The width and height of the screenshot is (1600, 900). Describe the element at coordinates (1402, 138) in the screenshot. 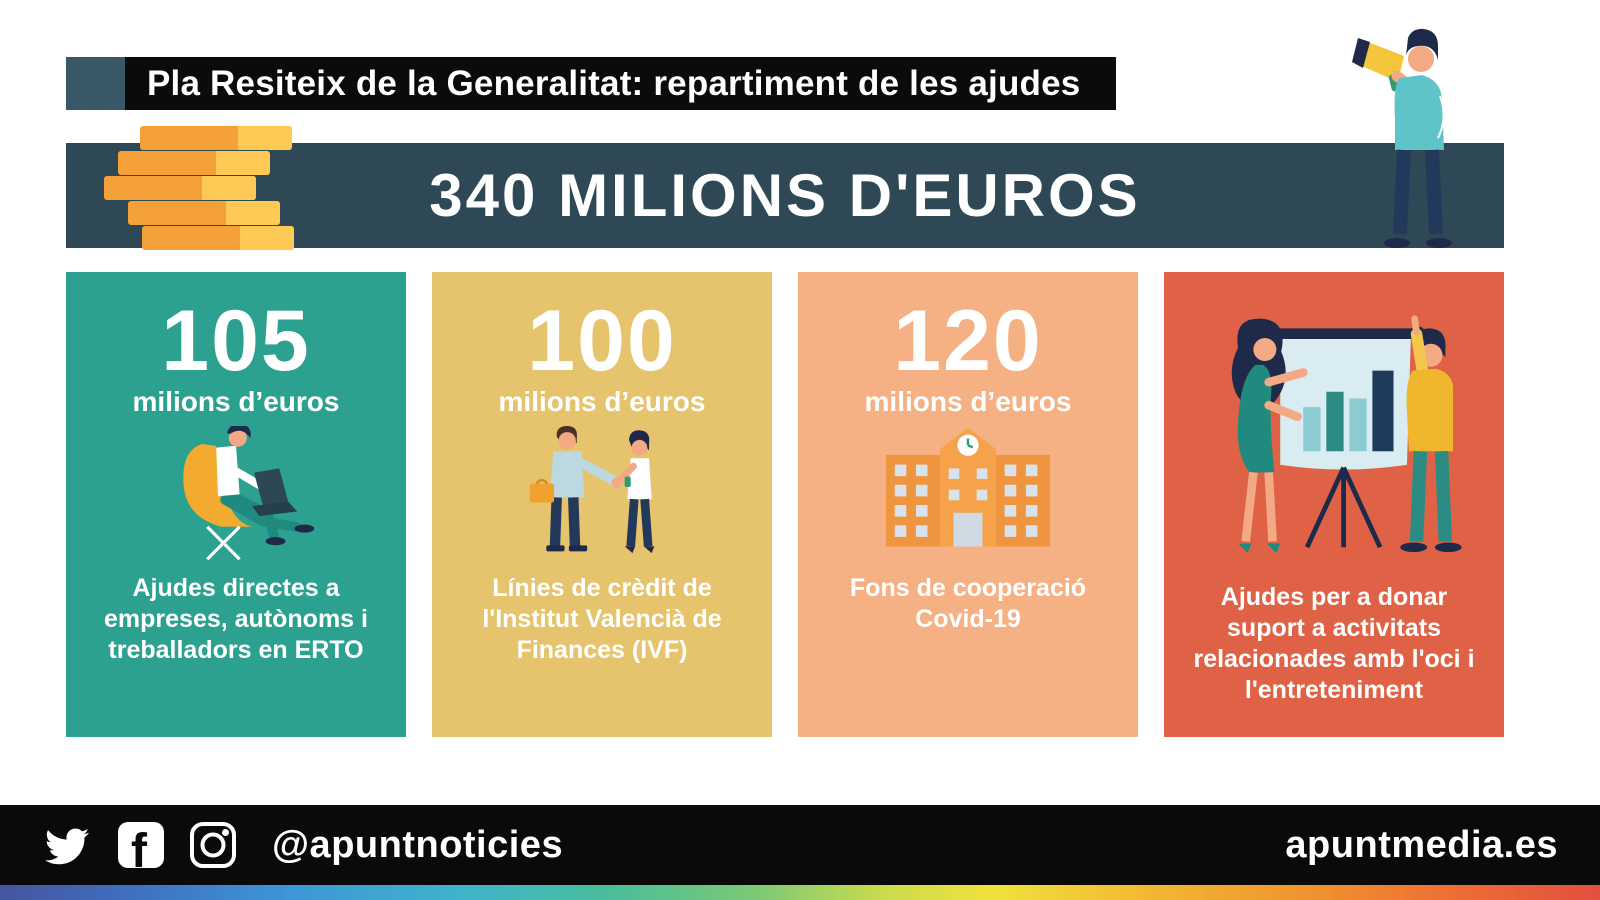

I see `person-megaphone-illustration` at that location.